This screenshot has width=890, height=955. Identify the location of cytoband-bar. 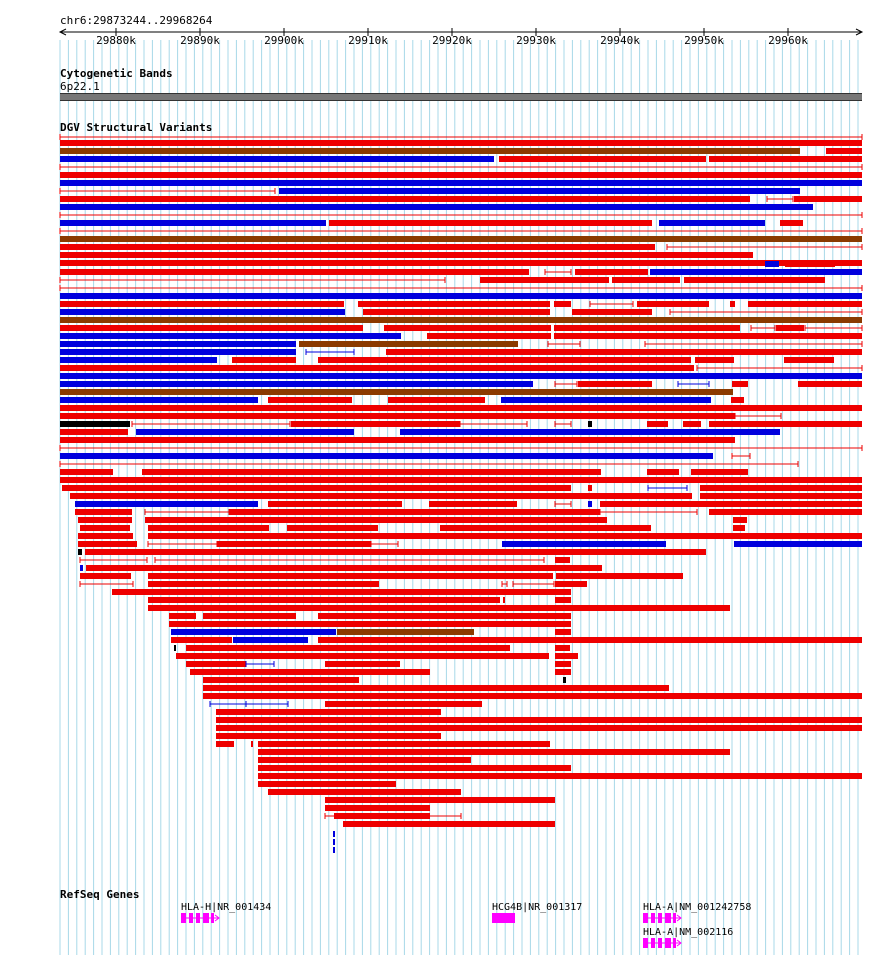
(461, 97).